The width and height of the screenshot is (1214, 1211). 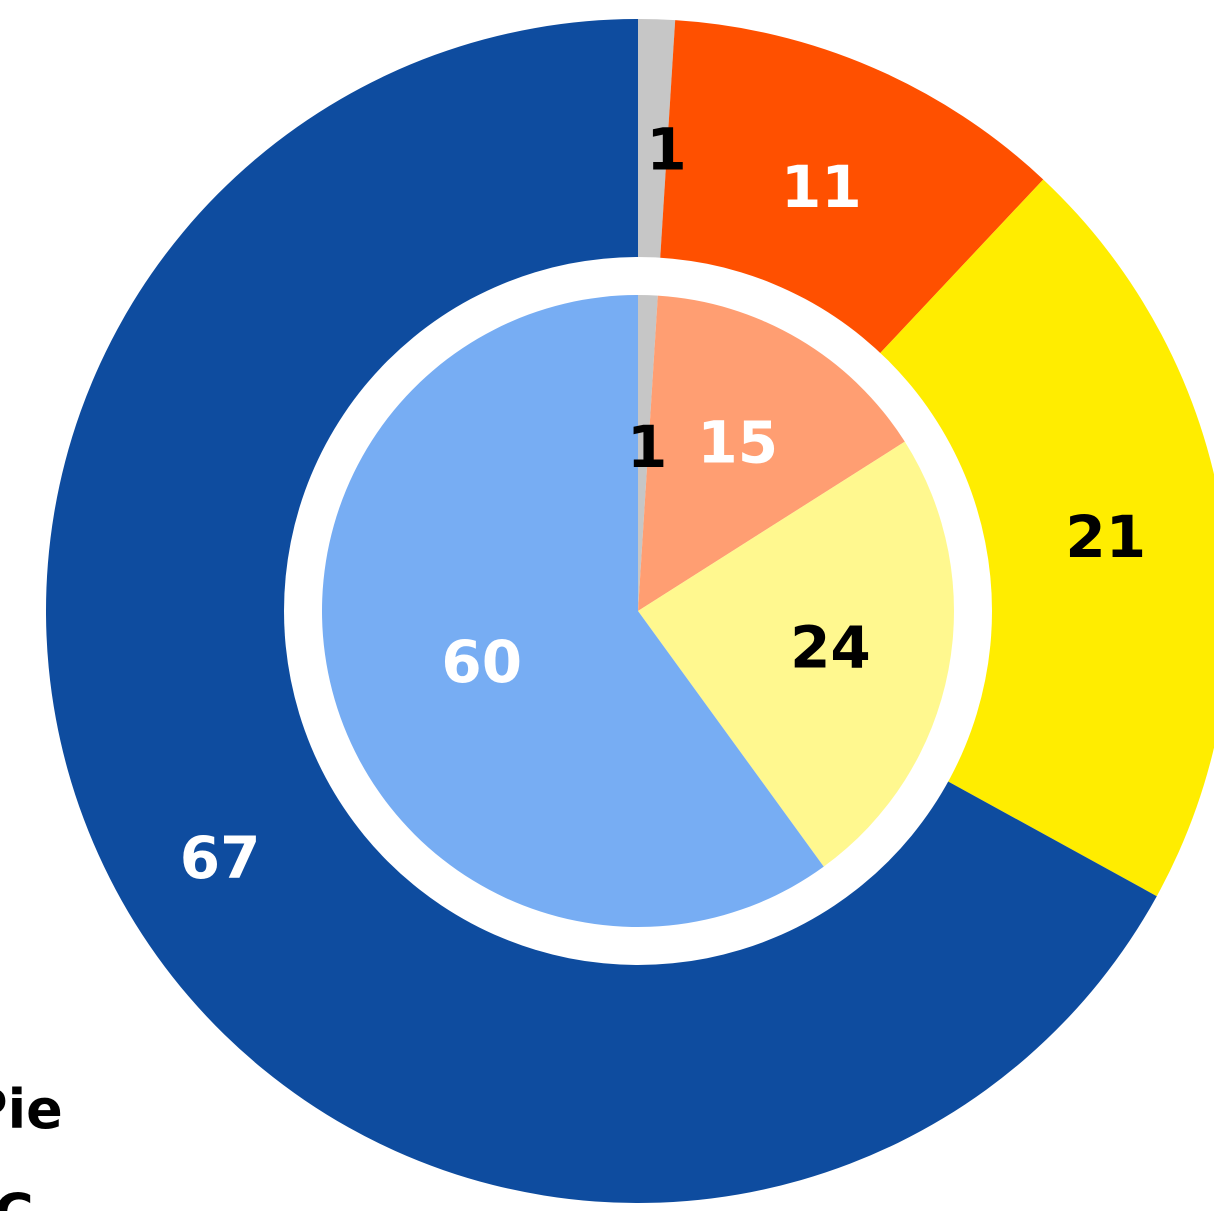 I want to click on outer-slice-label-3: 67, so click(x=220, y=858).